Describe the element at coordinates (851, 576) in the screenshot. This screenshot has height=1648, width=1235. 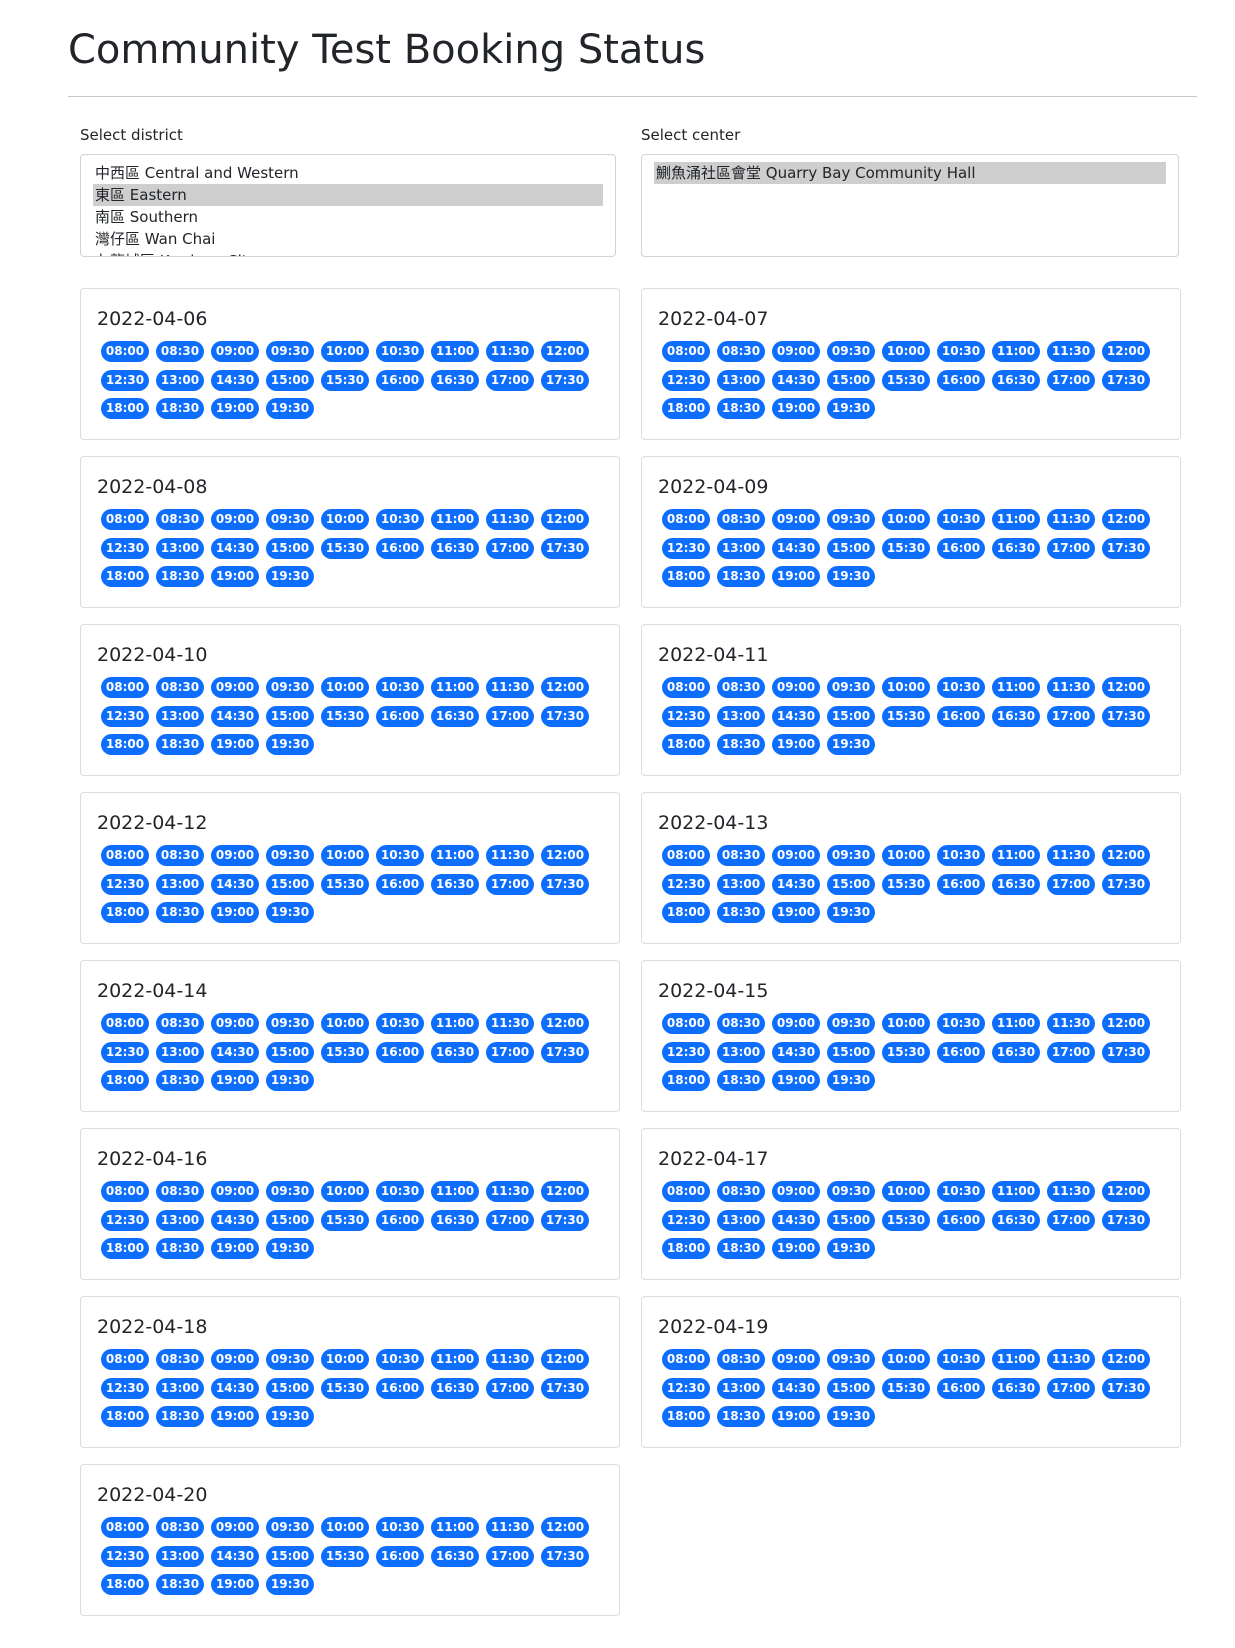
I see `time-slot-badge: 19:30` at that location.